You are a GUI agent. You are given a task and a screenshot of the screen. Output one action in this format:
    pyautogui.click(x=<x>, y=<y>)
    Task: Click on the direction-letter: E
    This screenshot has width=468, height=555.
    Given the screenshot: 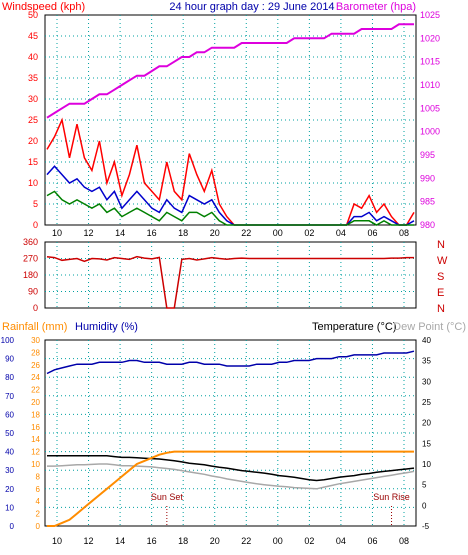 What is the action you would take?
    pyautogui.click(x=440, y=293)
    